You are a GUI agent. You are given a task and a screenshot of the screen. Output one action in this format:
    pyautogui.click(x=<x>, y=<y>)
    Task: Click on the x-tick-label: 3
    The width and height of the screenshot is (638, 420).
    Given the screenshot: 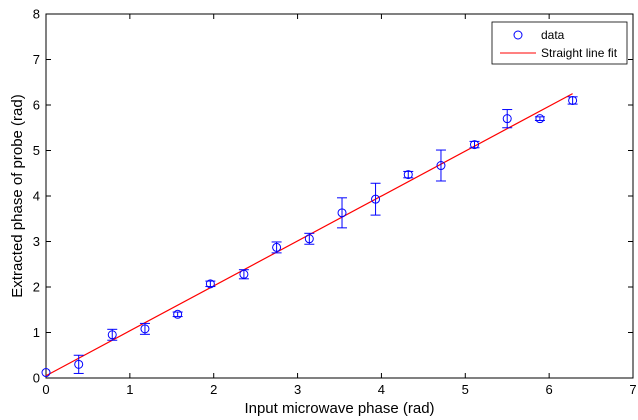 What is the action you would take?
    pyautogui.click(x=297, y=389)
    